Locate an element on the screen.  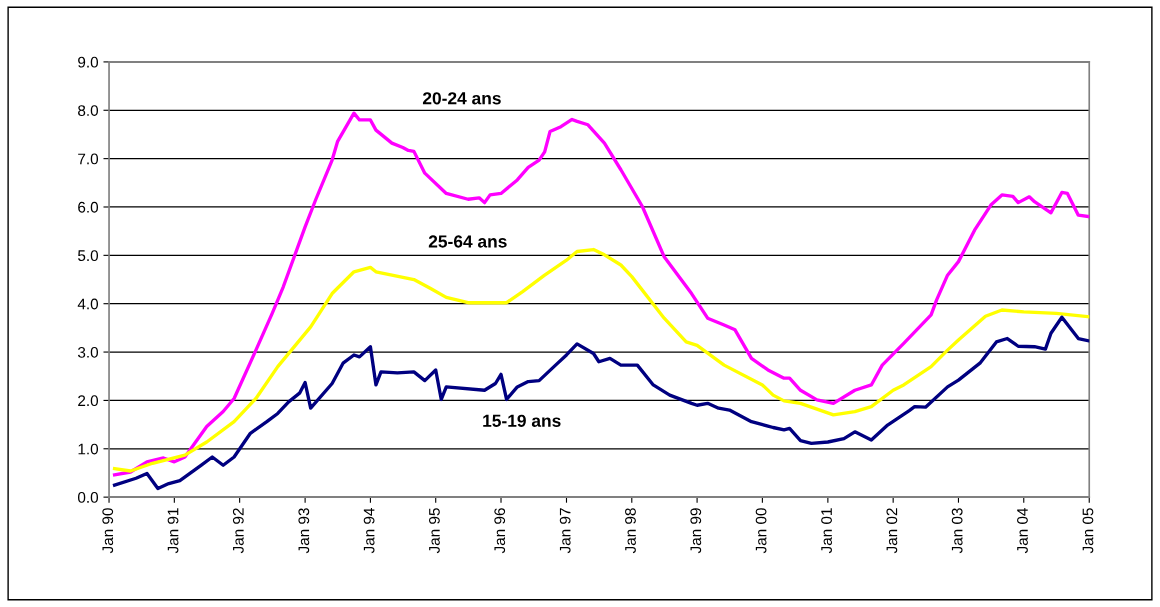
y-tick-label: 3.0 is located at coordinates (88, 352).